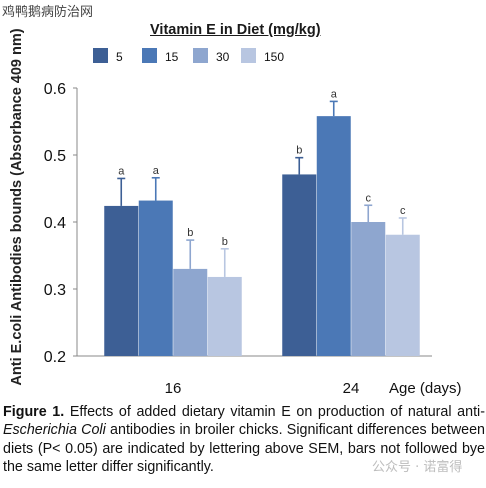  Describe the element at coordinates (274, 57) in the screenshot. I see `legend-label: 150` at that location.